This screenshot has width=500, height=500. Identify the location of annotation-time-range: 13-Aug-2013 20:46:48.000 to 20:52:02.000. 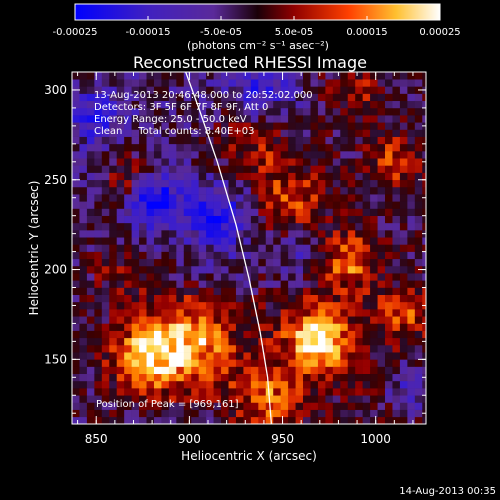
(203, 95).